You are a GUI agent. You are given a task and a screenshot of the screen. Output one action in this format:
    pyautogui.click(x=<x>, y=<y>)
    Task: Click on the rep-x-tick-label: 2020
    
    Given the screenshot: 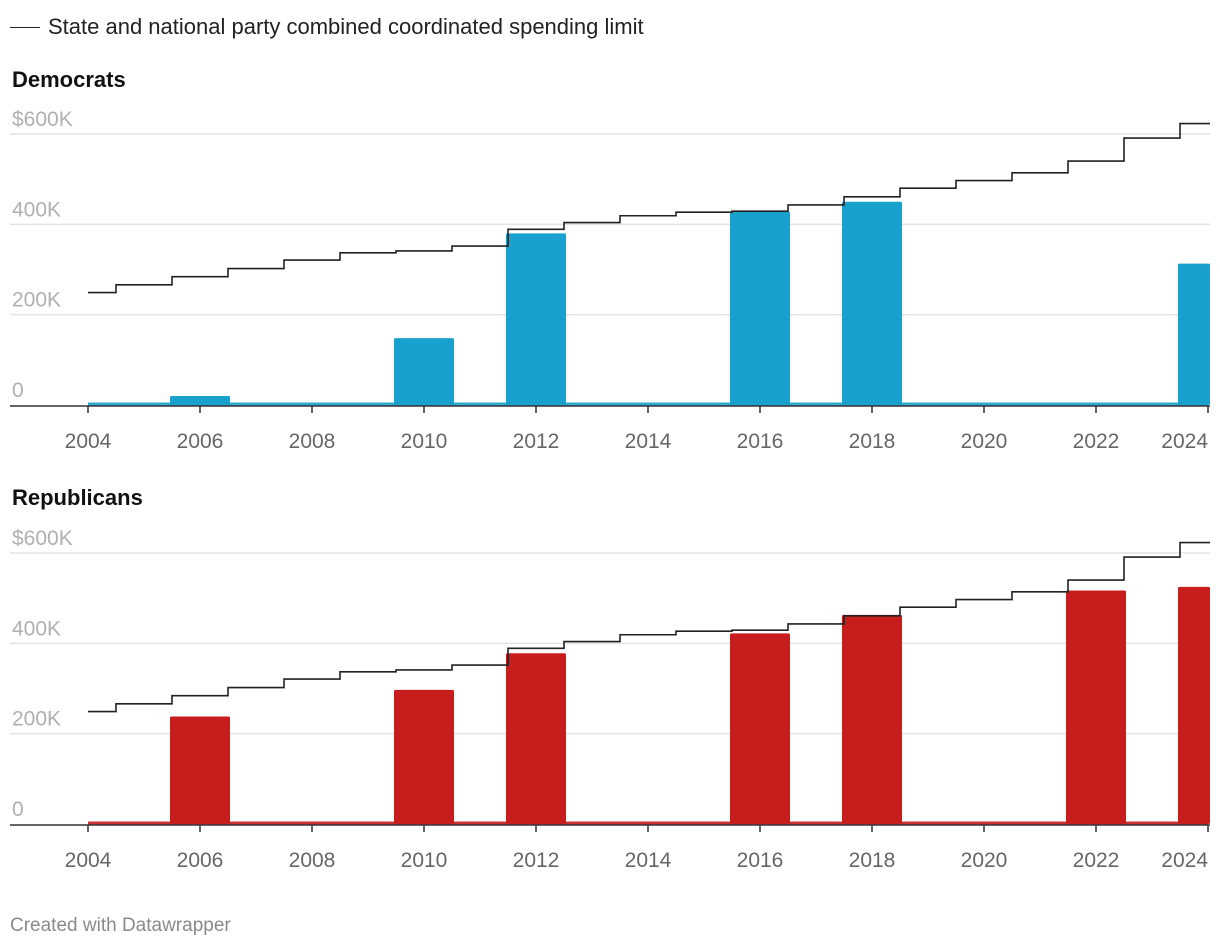 What is the action you would take?
    pyautogui.click(x=984, y=860)
    